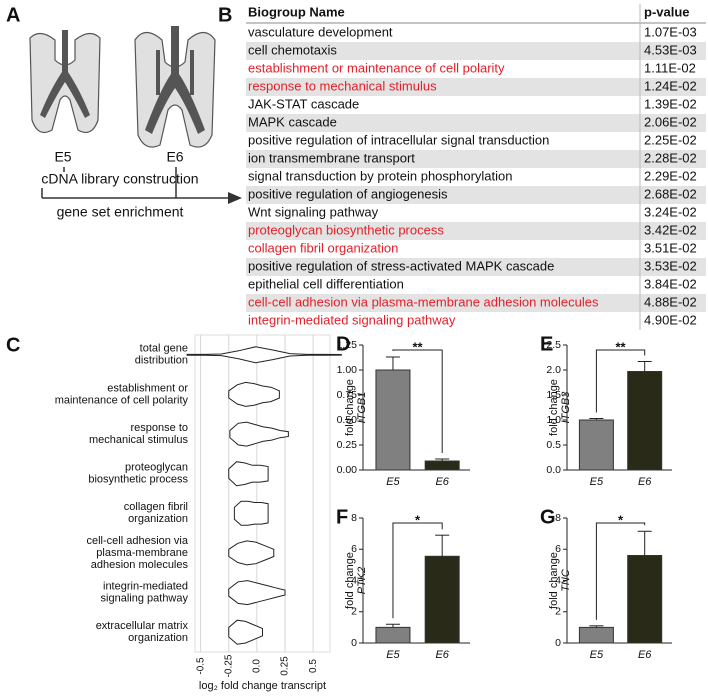 This screenshot has width=708, height=697. What do you see at coordinates (331, 157) in the screenshot?
I see `row-name: ion transmembrane transport` at bounding box center [331, 157].